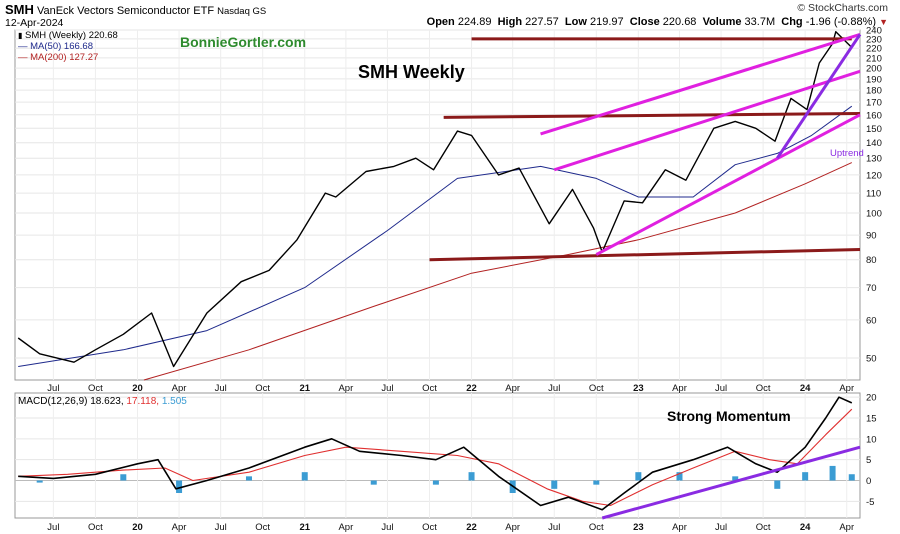  Describe the element at coordinates (23, 46) in the screenshot. I see `ma50-swatch-icon: —` at that location.